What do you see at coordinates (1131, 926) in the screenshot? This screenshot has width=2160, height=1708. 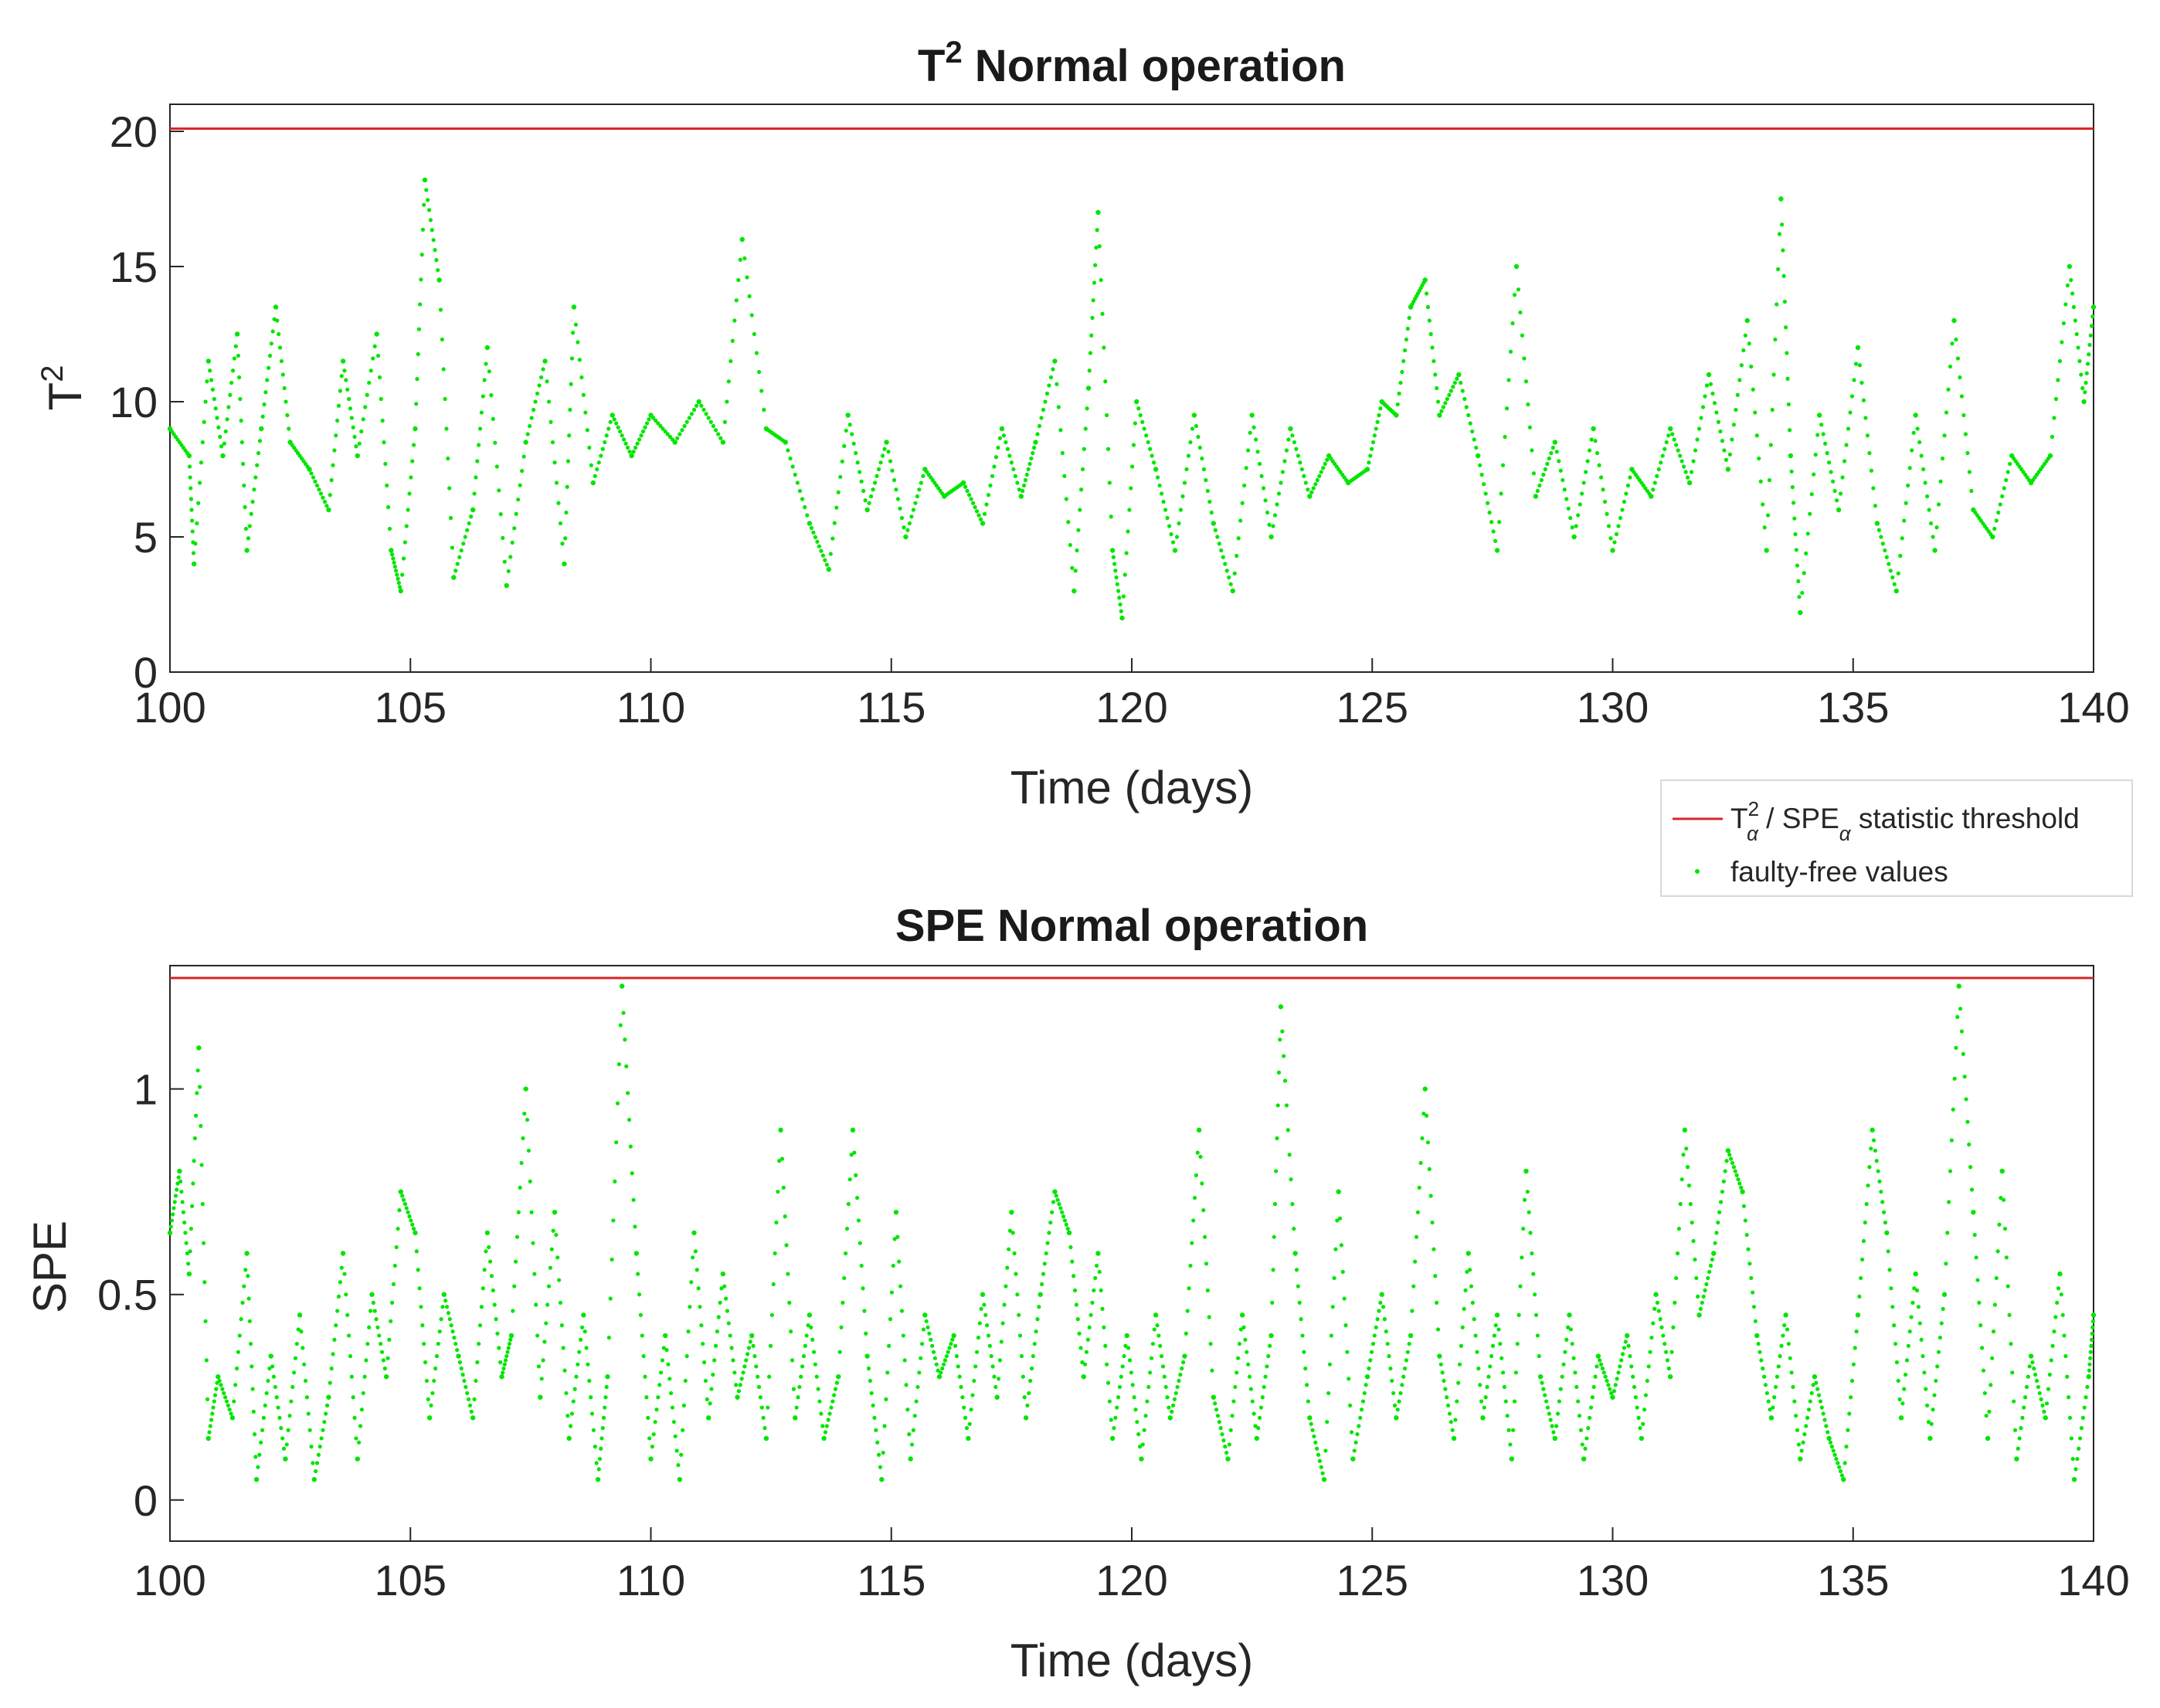 I see `spe-chart-title: SPE Normal operation` at bounding box center [1131, 926].